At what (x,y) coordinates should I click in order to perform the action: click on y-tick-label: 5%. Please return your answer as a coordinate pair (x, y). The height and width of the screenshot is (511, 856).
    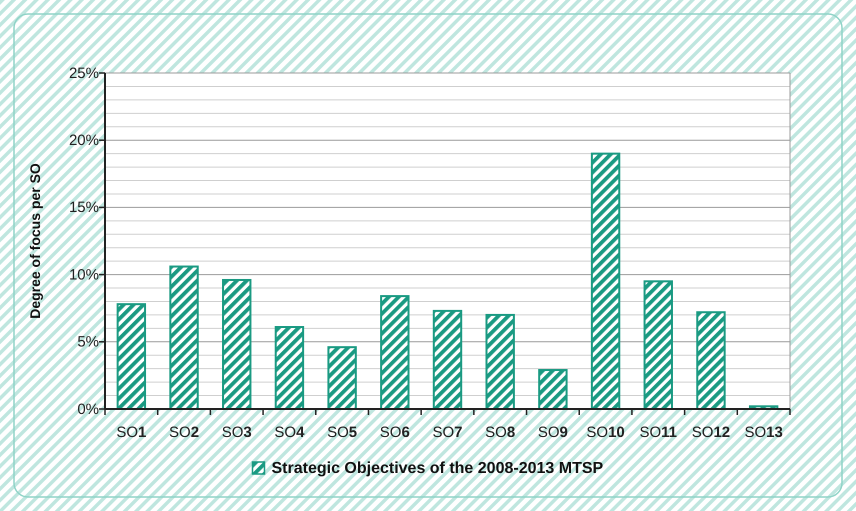
    Looking at the image, I should click on (88, 342).